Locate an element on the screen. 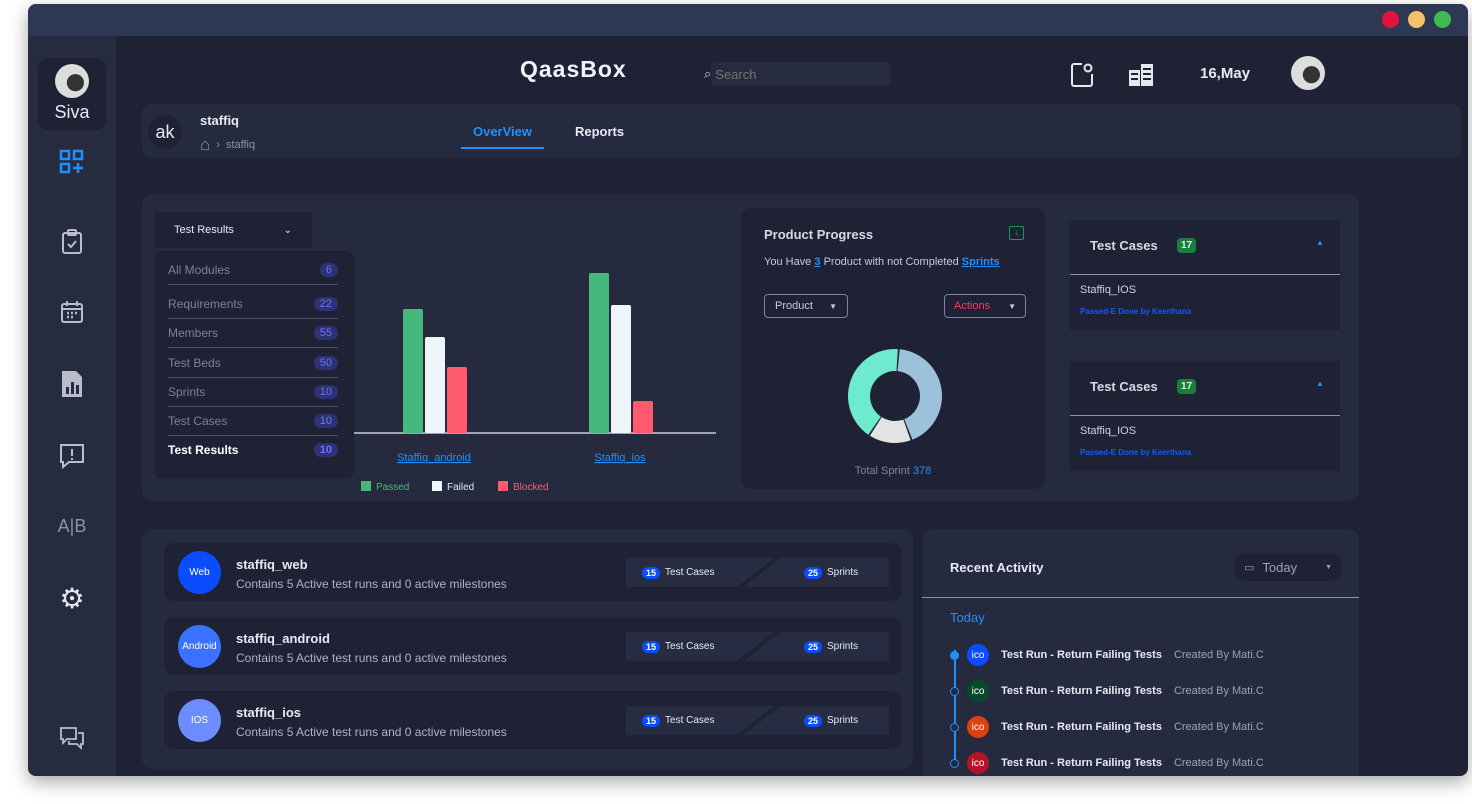 The height and width of the screenshot is (804, 1472). user-avatar is located at coordinates (72, 81).